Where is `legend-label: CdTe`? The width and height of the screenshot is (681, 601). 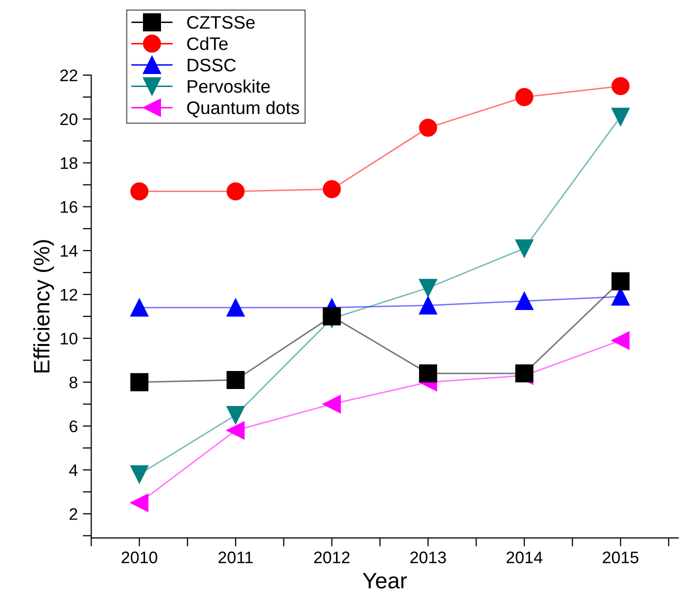
legend-label: CdTe is located at coordinates (207, 43).